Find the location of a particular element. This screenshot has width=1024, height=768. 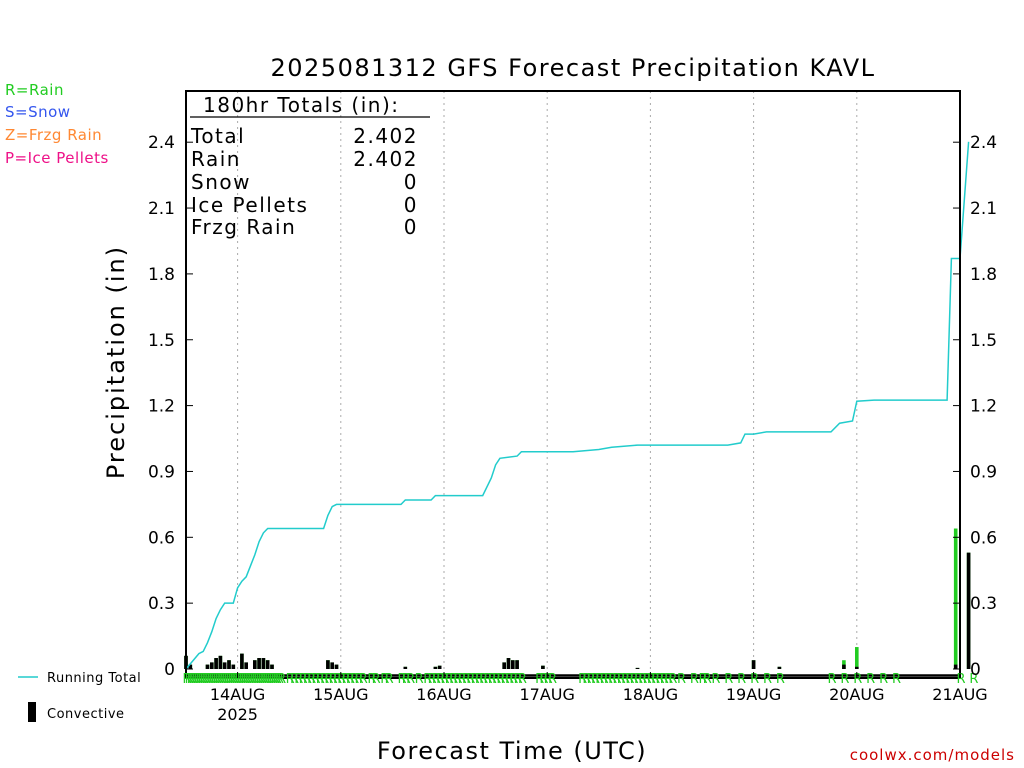

y-tick-label-right: 1.5 is located at coordinates (983, 341).